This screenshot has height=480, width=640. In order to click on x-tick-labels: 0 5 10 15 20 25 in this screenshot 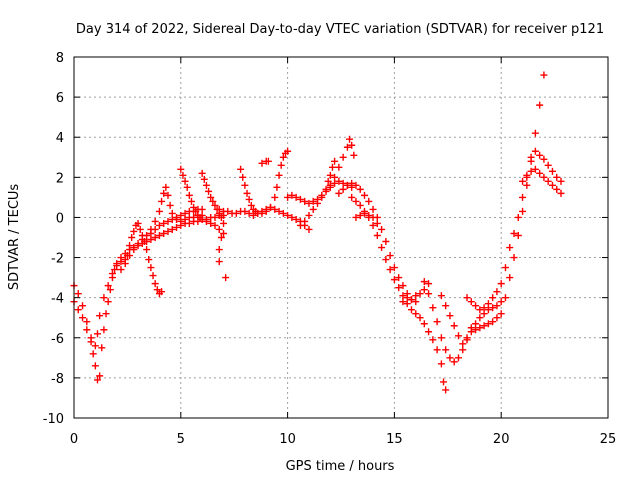, I will do `click(343, 439)`.